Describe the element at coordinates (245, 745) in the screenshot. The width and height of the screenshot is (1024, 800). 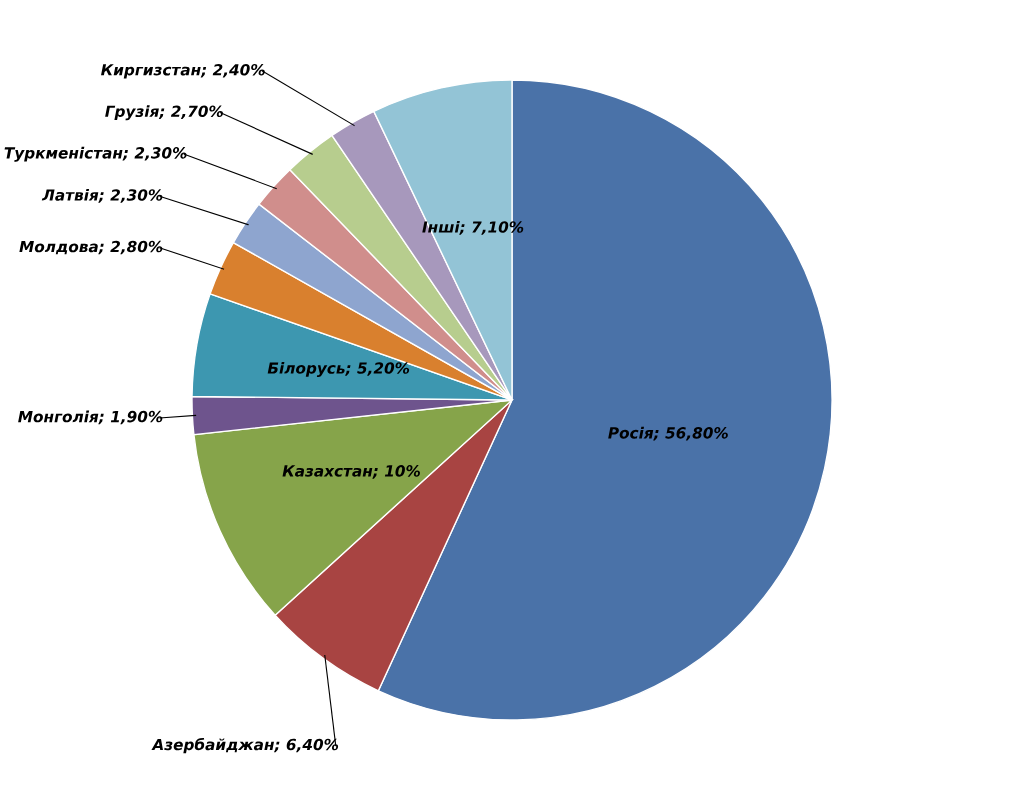
I see `slice-label: Азербайджан; 6,40%` at that location.